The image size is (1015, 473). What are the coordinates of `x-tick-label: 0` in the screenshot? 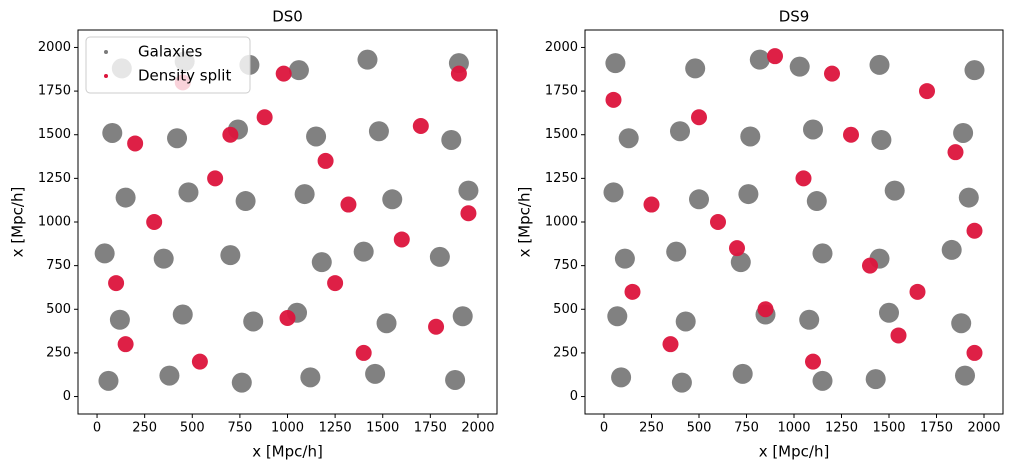 It's located at (604, 428).